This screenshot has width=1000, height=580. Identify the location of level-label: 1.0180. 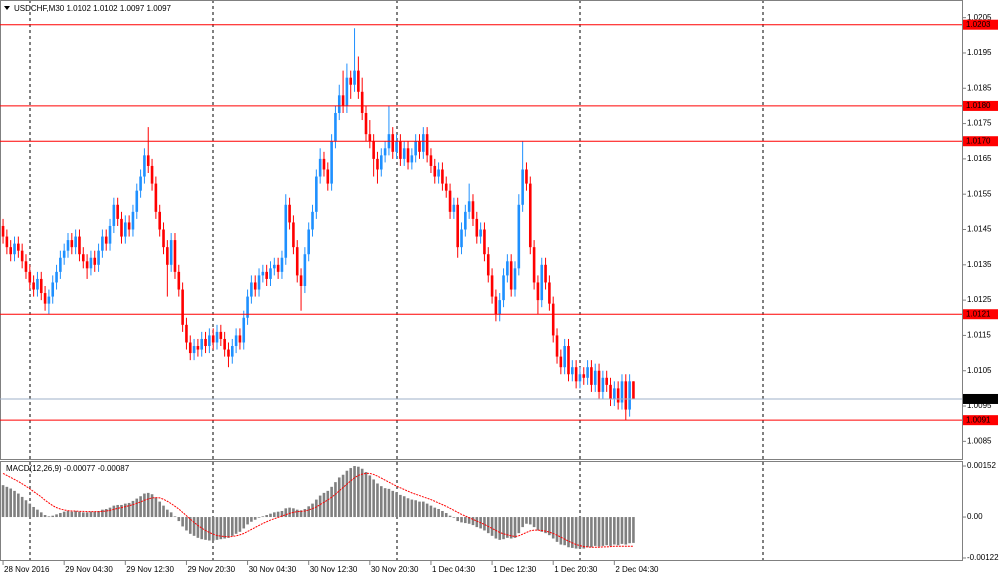
(978, 105).